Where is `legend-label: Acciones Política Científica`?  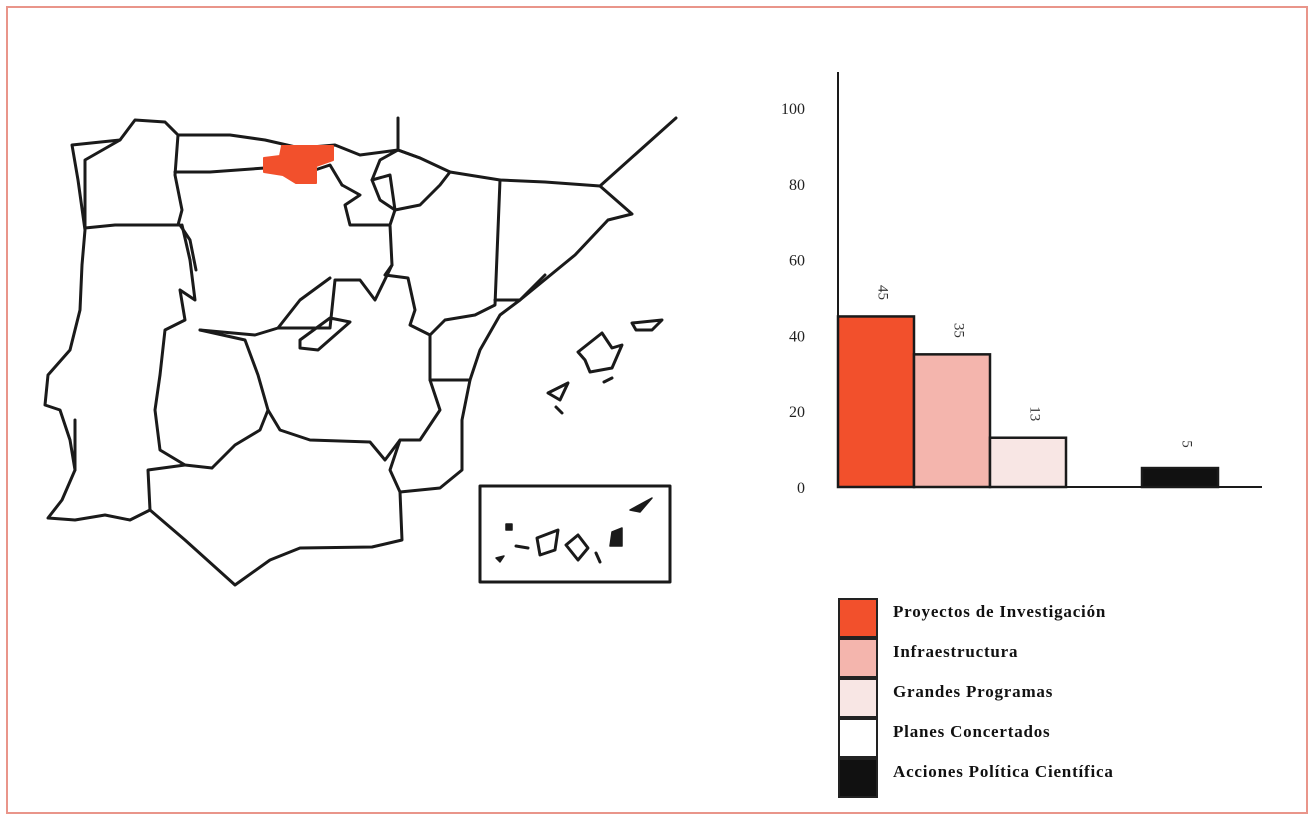 legend-label: Acciones Política Científica is located at coordinates (1003, 771).